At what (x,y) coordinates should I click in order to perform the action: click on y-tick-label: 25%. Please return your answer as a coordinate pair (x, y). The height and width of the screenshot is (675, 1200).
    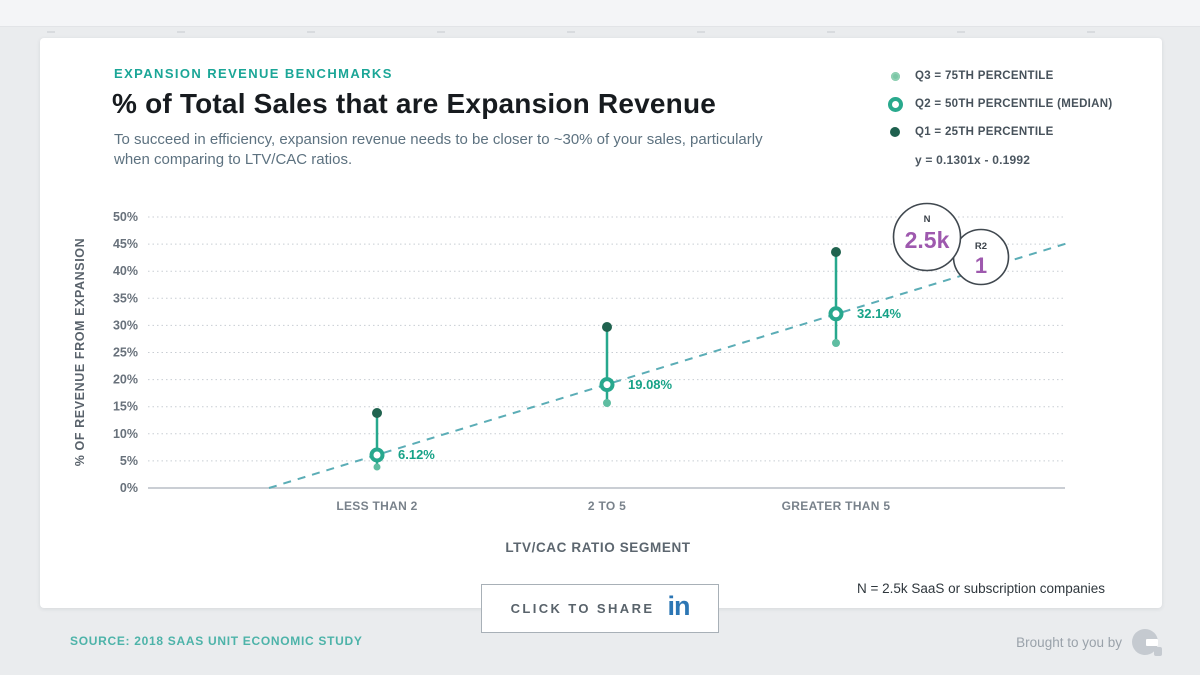
    Looking at the image, I should click on (125, 353).